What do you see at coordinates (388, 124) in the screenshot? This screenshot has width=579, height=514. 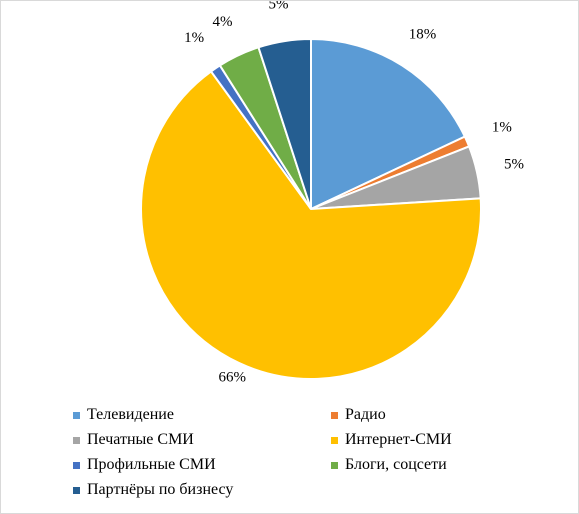 I see `pie-slice-television` at bounding box center [388, 124].